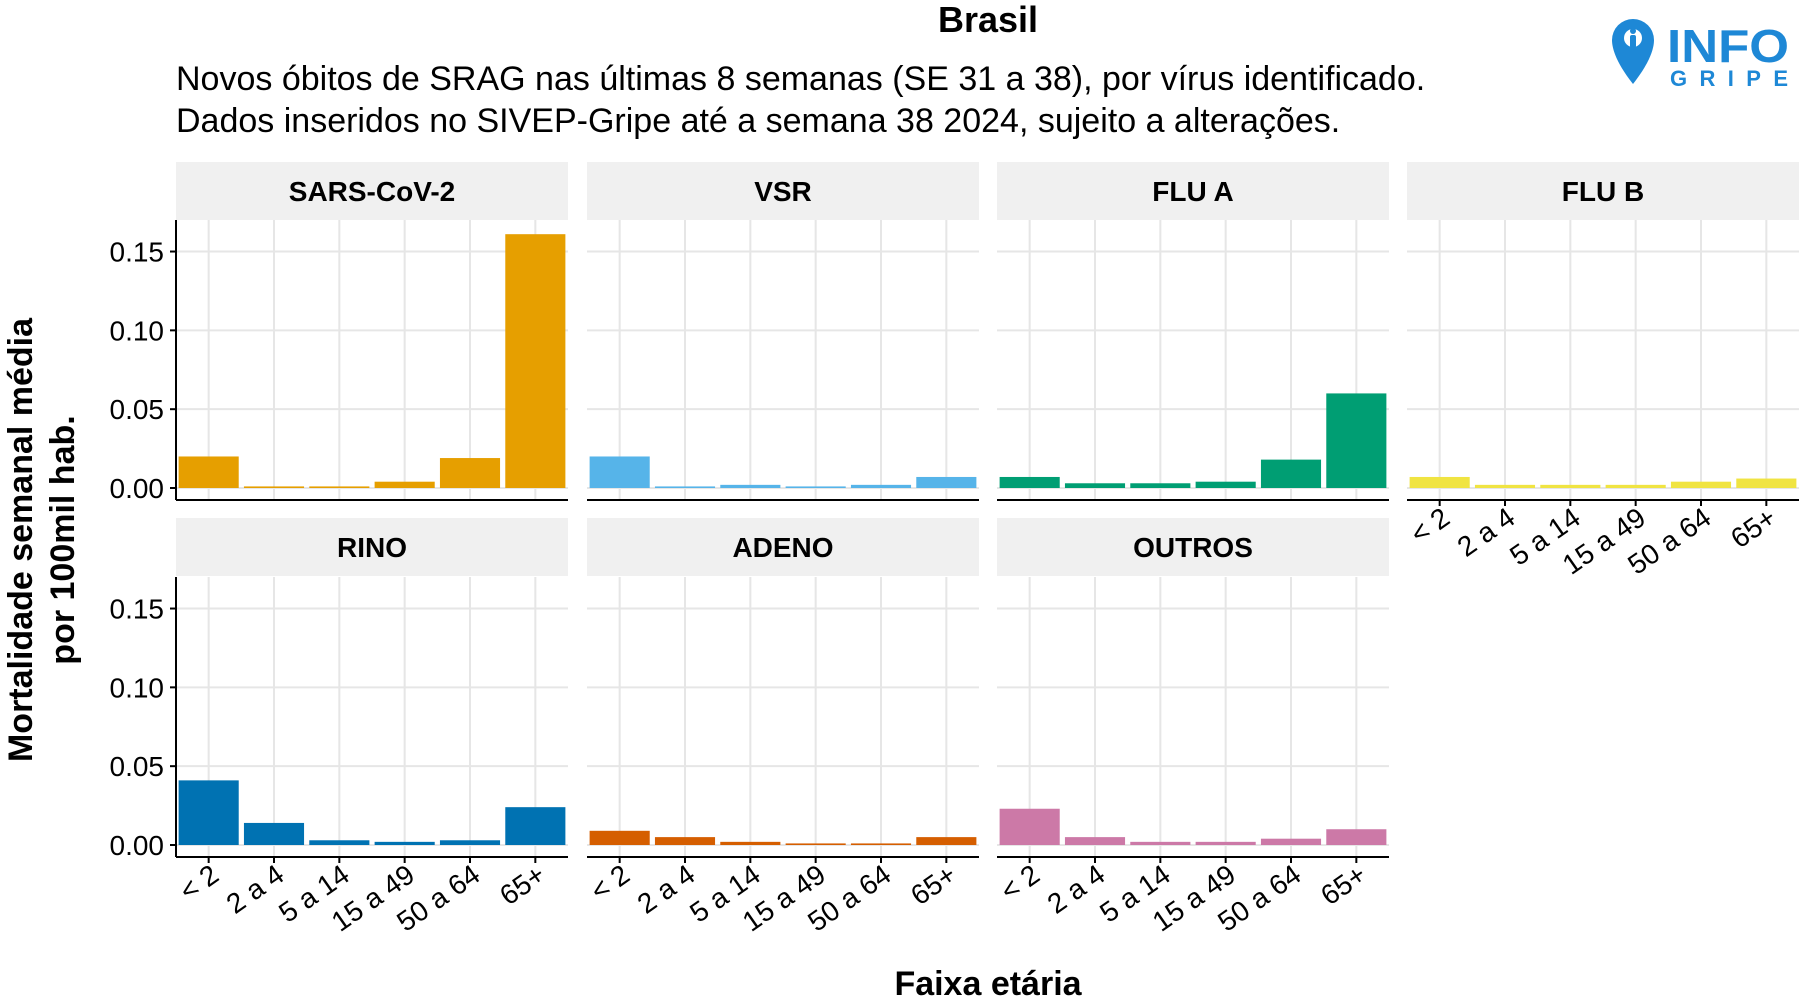 Image resolution: width=1800 pixels, height=1000 pixels. I want to click on facet-label-sars-cov-2: SARS-CoV-2, so click(372, 191).